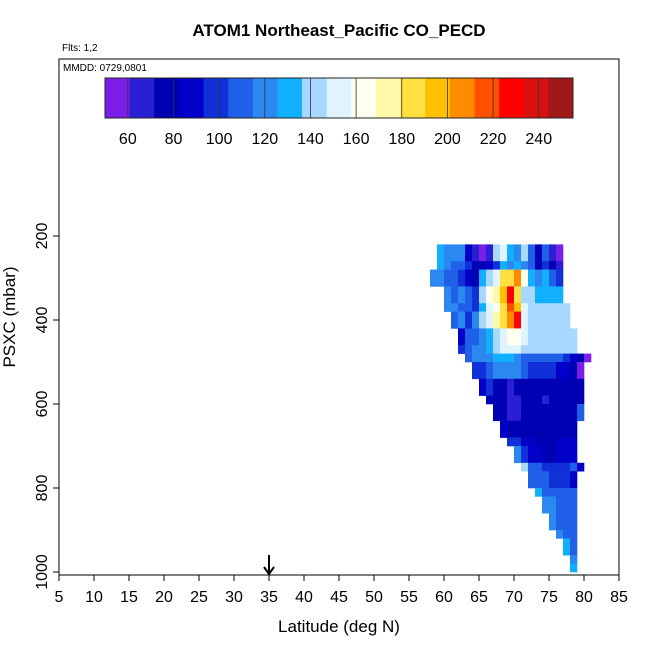 This screenshot has height=650, width=650. What do you see at coordinates (234, 597) in the screenshot?
I see `x-tick-label: 30` at bounding box center [234, 597].